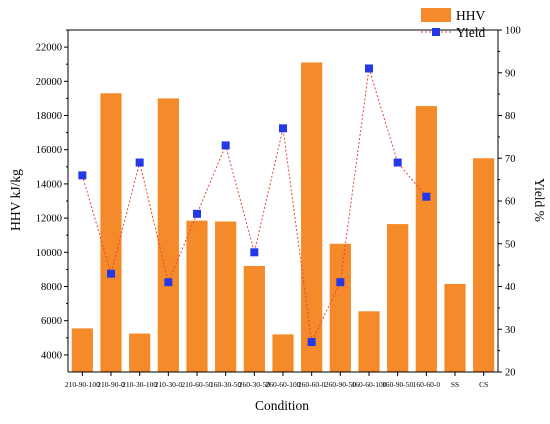  I want to click on y2-tick-label: 20, so click(510, 373).